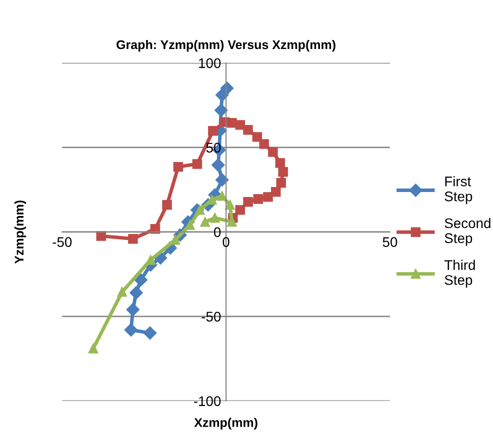 Image resolution: width=493 pixels, height=443 pixels. What do you see at coordinates (226, 242) in the screenshot?
I see `x-tick-label: 0` at bounding box center [226, 242].